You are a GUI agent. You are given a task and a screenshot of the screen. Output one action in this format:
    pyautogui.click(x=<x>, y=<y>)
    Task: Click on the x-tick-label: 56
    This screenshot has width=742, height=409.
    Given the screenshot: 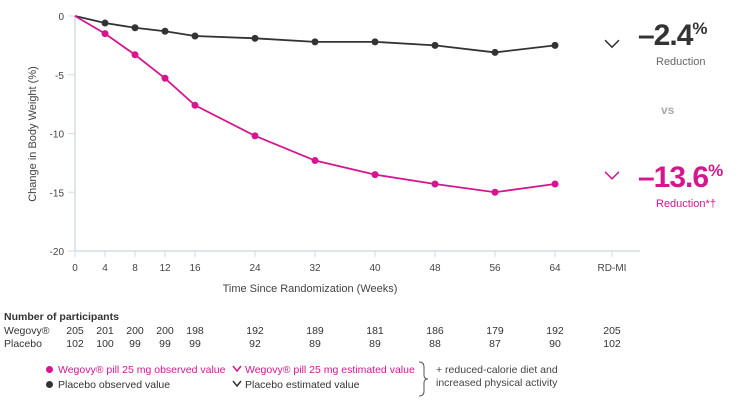 What is the action you would take?
    pyautogui.click(x=495, y=268)
    